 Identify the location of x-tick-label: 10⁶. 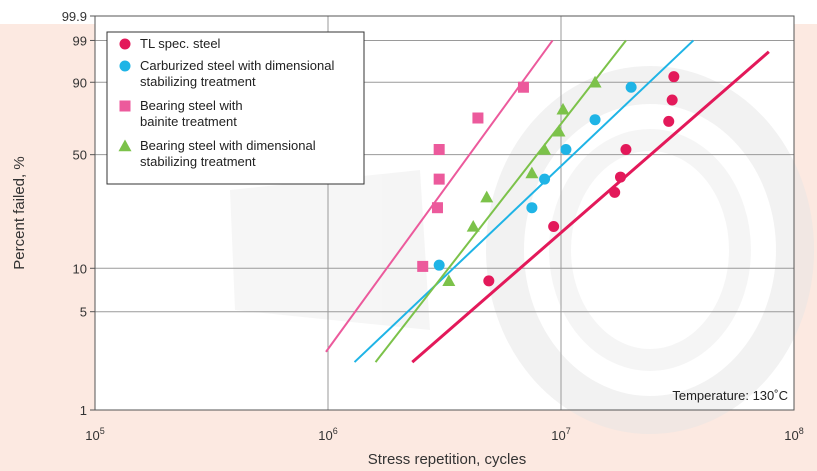
(327, 434).